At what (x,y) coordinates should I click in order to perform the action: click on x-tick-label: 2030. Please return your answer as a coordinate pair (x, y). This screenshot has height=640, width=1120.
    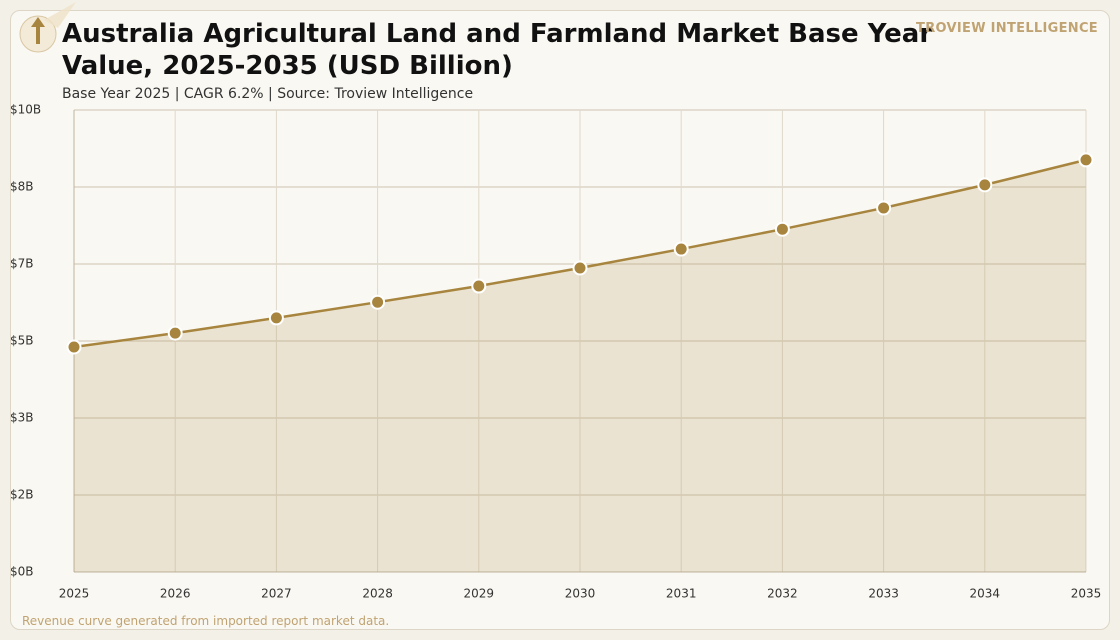
    Looking at the image, I should click on (580, 594).